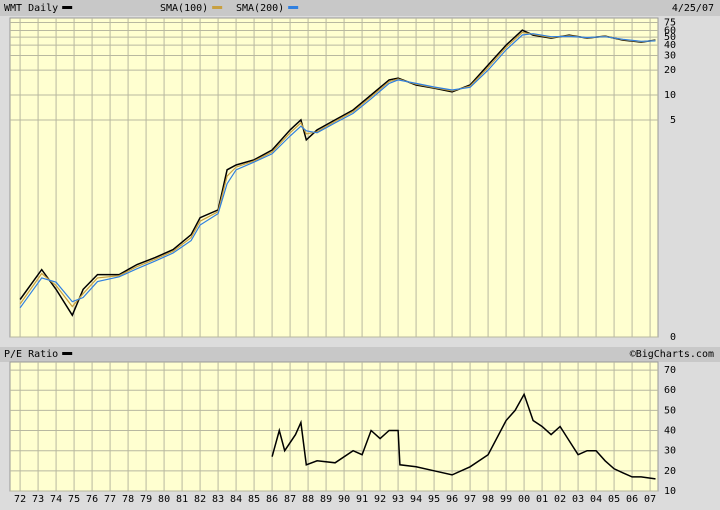 This screenshot has width=720, height=510. Describe the element at coordinates (672, 354) in the screenshot. I see `credit: ©BigCharts.com` at that location.